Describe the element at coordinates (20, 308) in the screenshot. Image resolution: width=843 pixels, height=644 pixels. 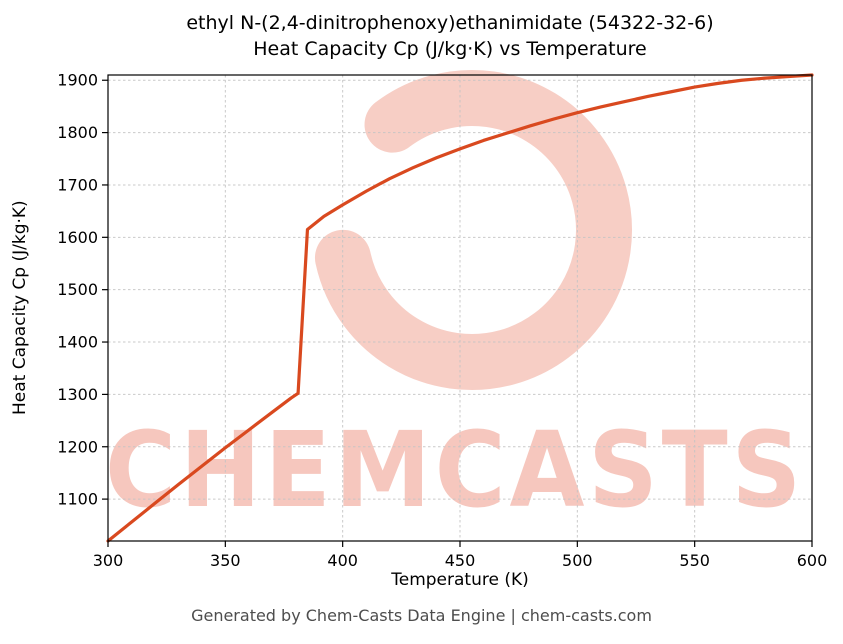
I see `y-axis-label: Heat Capacity Cp (J/kg·K)` at that location.